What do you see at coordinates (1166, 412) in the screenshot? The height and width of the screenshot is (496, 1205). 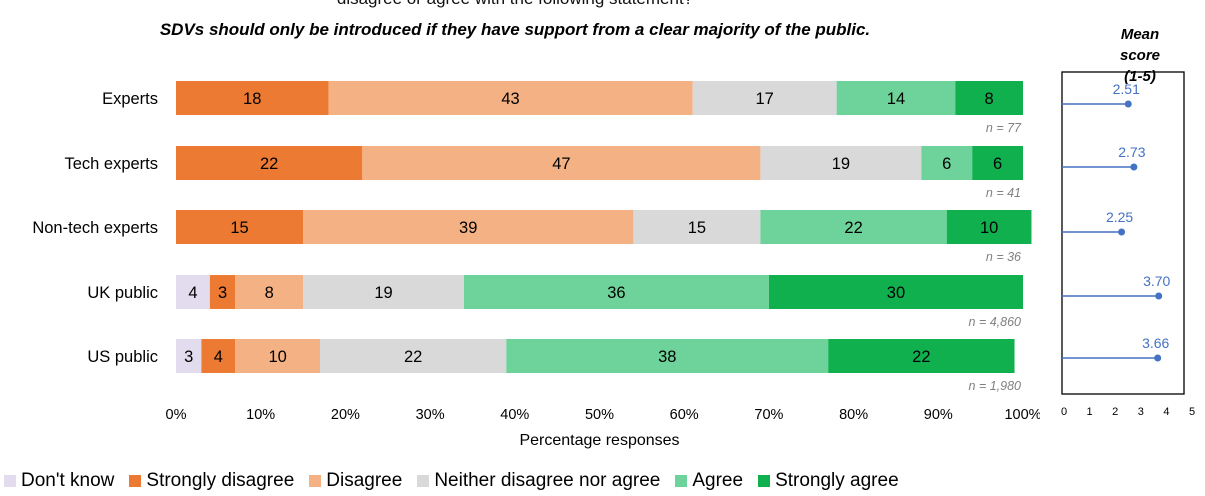 I see `mean-x-tick-label: 4` at bounding box center [1166, 412].